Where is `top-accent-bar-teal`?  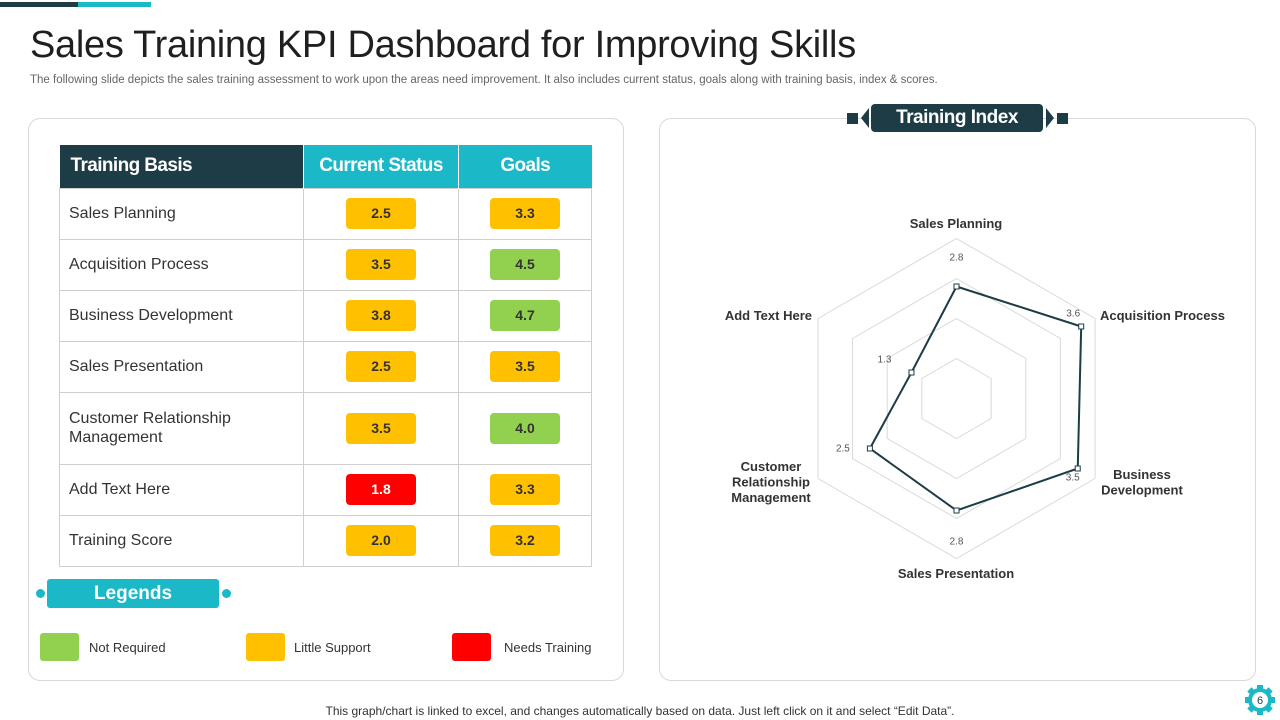
top-accent-bar-teal is located at coordinates (114, 4).